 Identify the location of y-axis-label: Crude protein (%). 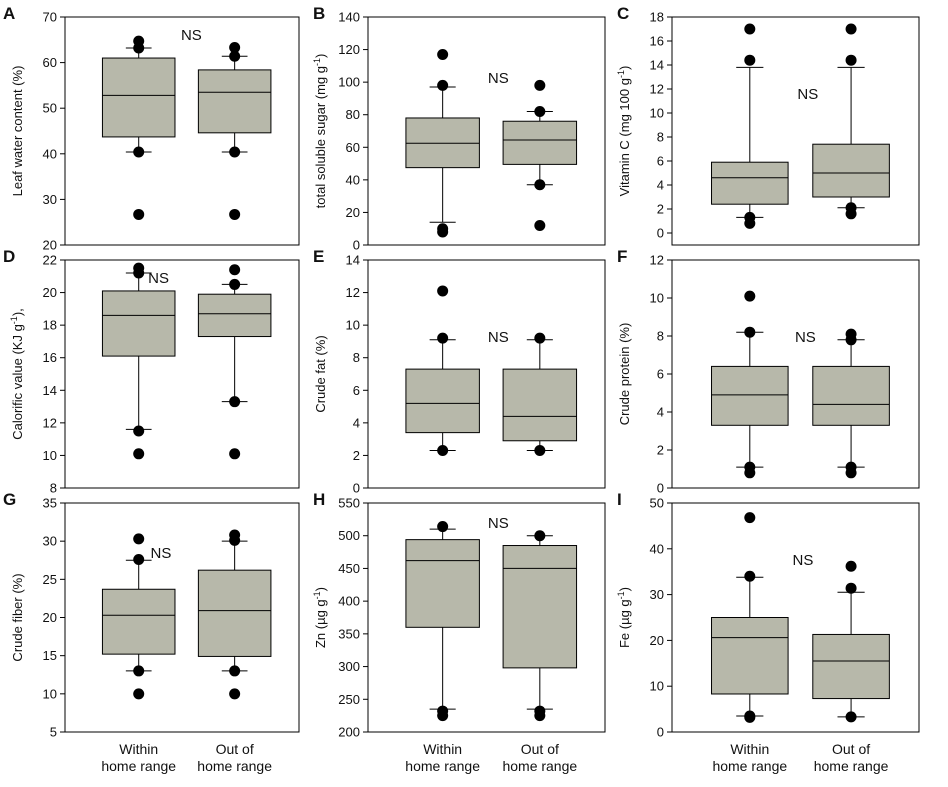
(624, 374).